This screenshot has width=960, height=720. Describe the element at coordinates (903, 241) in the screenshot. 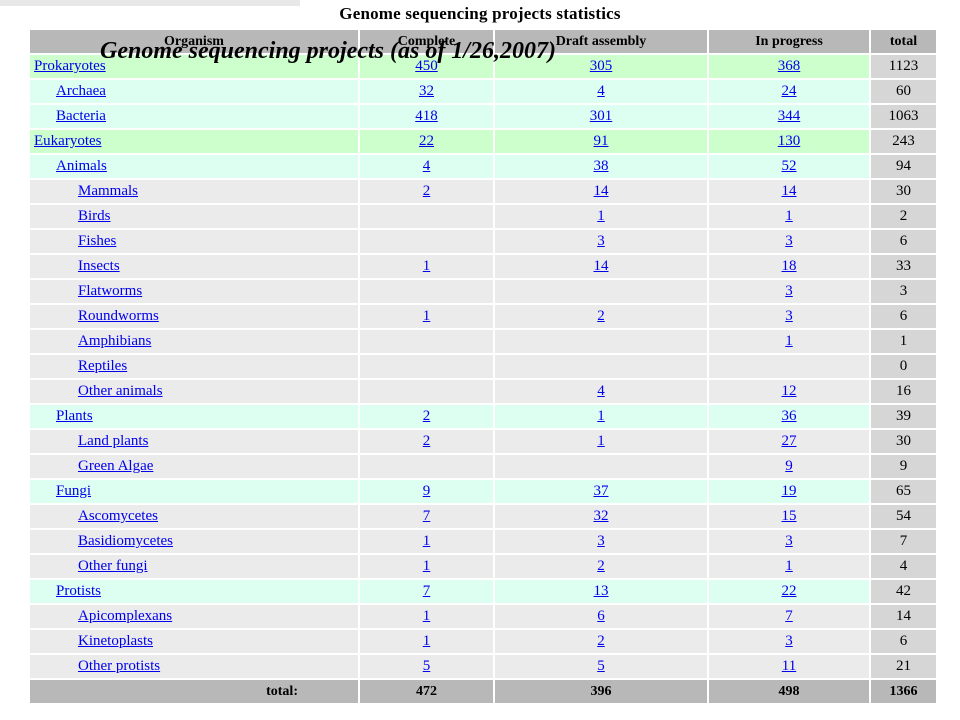

I see `total-cell: 6` at that location.